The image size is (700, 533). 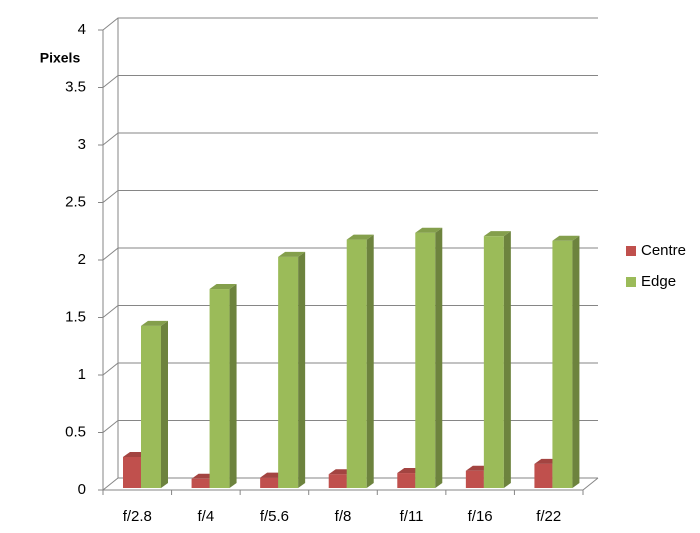 What do you see at coordinates (82, 259) in the screenshot?
I see `y-tick-label: 2` at bounding box center [82, 259].